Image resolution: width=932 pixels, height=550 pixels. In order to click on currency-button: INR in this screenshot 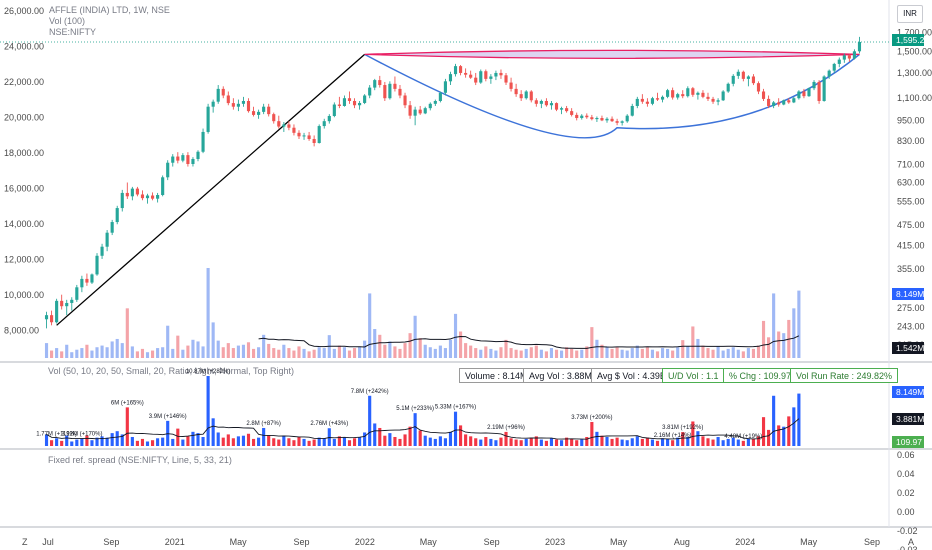, I will do `click(910, 14)`.